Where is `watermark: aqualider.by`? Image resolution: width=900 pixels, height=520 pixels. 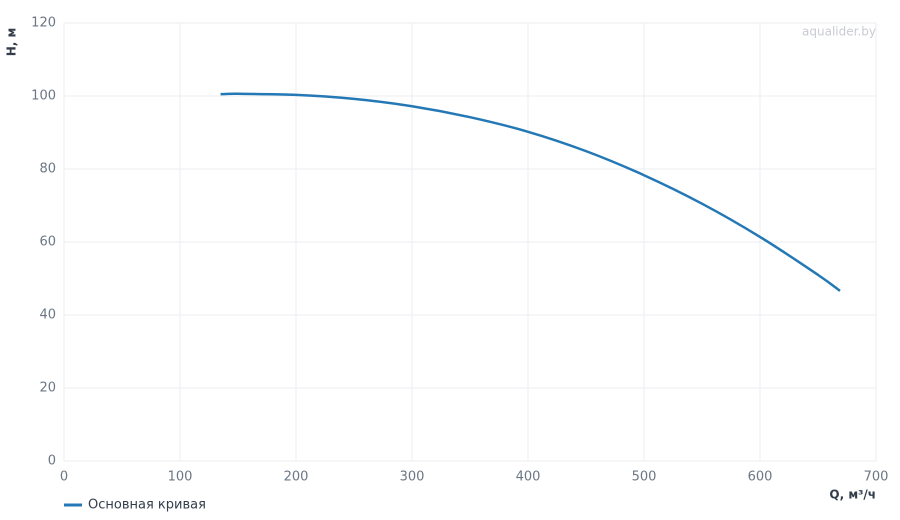 watermark: aqualider.by is located at coordinates (839, 32).